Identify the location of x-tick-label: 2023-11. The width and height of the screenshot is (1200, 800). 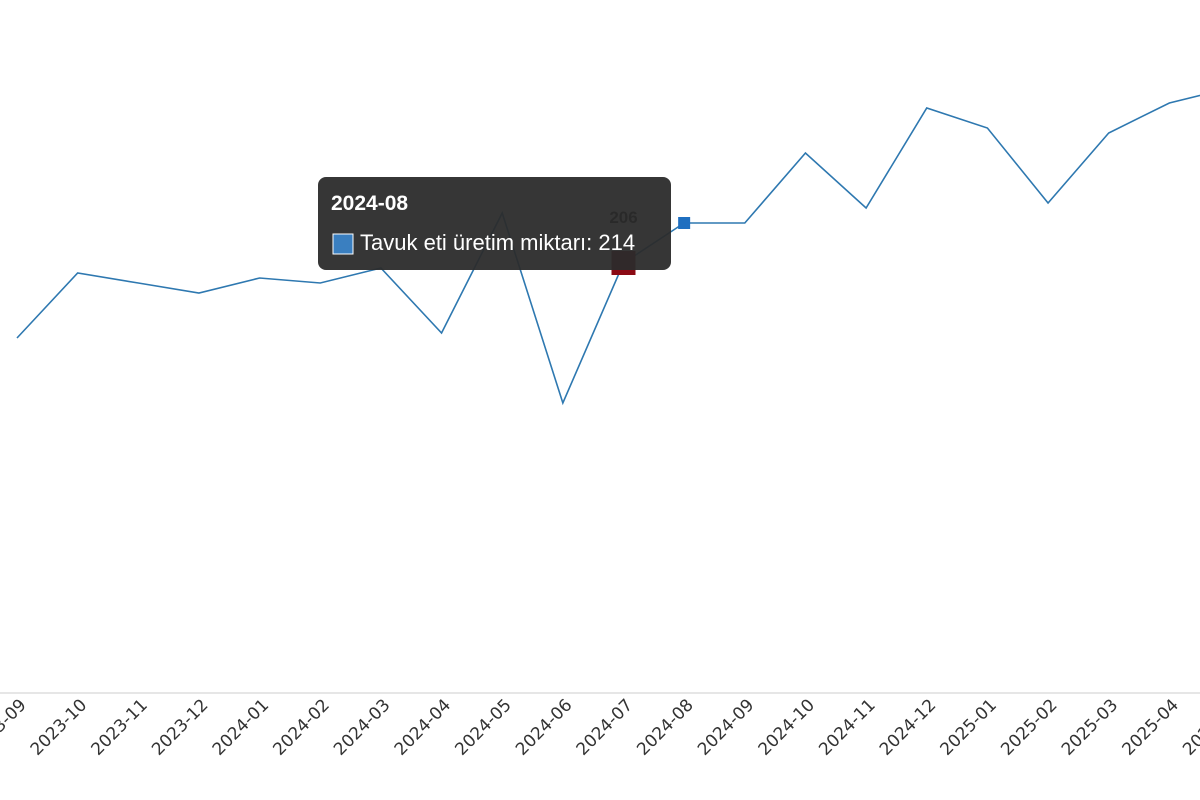
(119, 727).